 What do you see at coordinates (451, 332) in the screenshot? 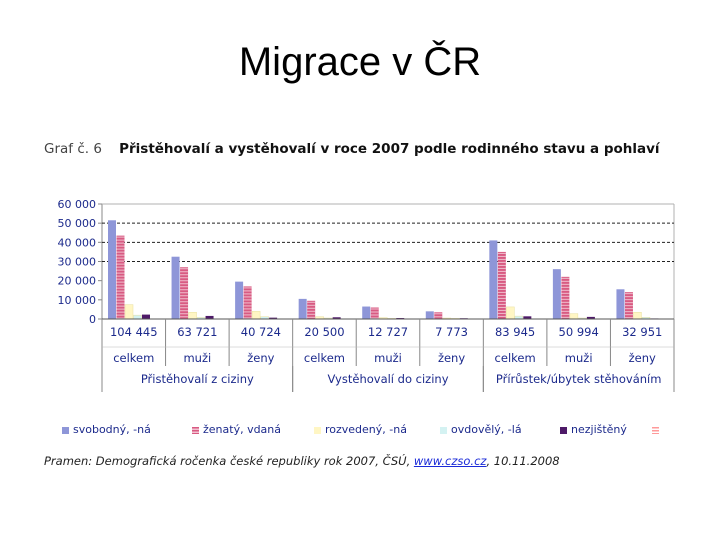
I see `total-label: 7 773` at bounding box center [451, 332].